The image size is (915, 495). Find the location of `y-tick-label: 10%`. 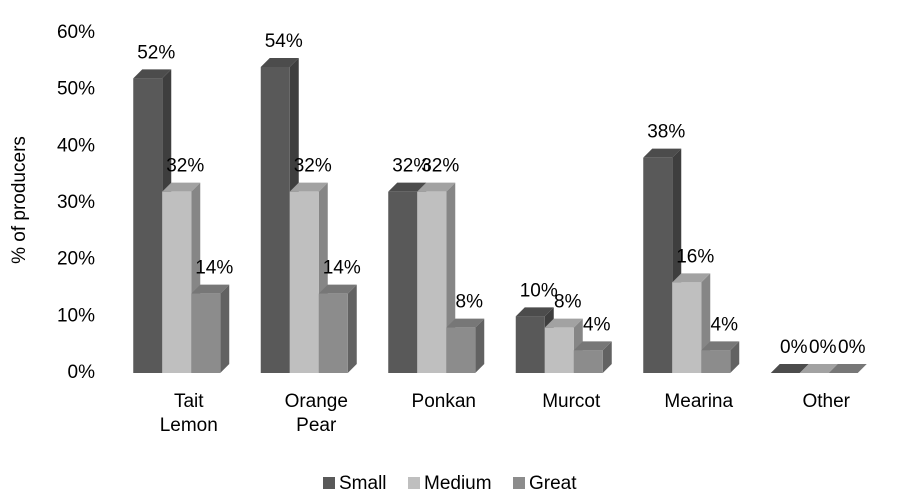

y-tick-label: 10% is located at coordinates (76, 315).